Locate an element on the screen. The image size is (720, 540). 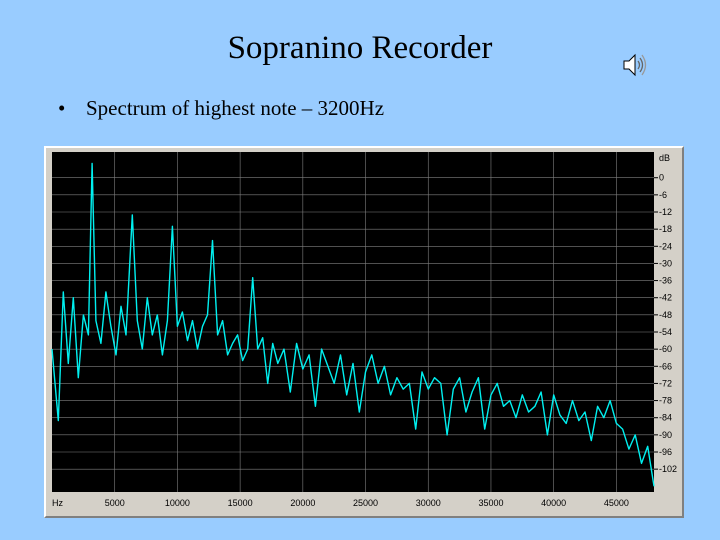
x-tick-label: 45000 is located at coordinates (616, 503).